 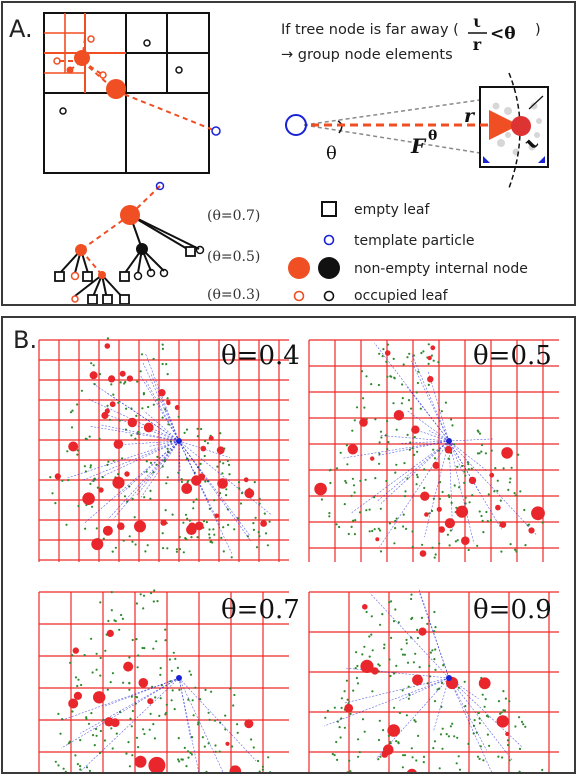 What do you see at coordinates (102, 275) in the screenshot?
I see `internal-node-orange` at bounding box center [102, 275].